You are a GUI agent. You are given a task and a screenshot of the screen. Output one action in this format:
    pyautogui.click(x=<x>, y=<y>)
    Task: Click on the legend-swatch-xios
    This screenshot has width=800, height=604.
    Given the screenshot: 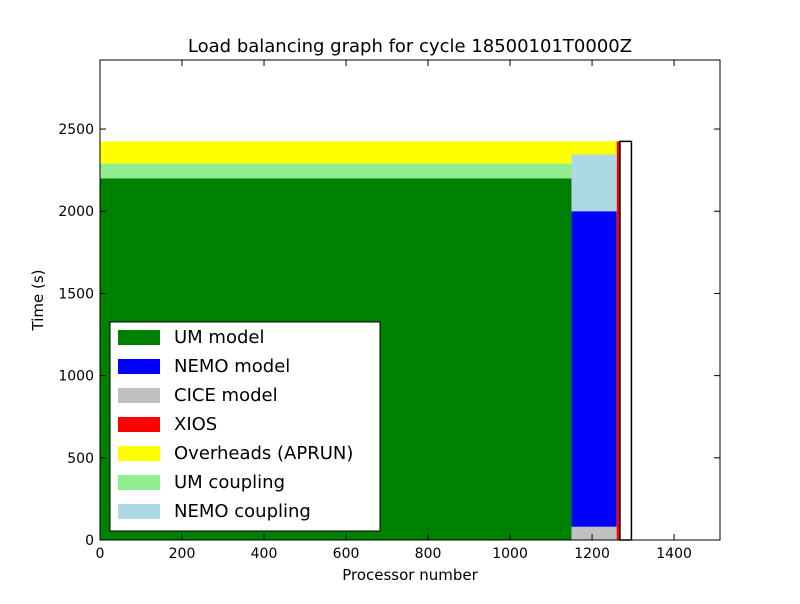 What is the action you would take?
    pyautogui.click(x=139, y=424)
    